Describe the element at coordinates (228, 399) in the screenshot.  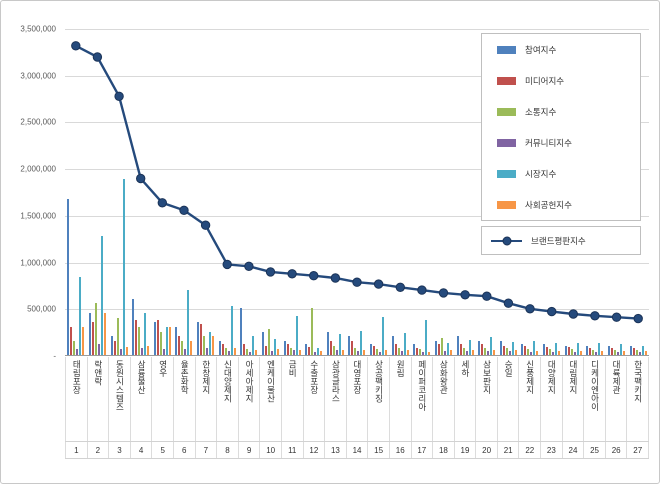
I see `x-category-cell: 신대양제지` at that location.